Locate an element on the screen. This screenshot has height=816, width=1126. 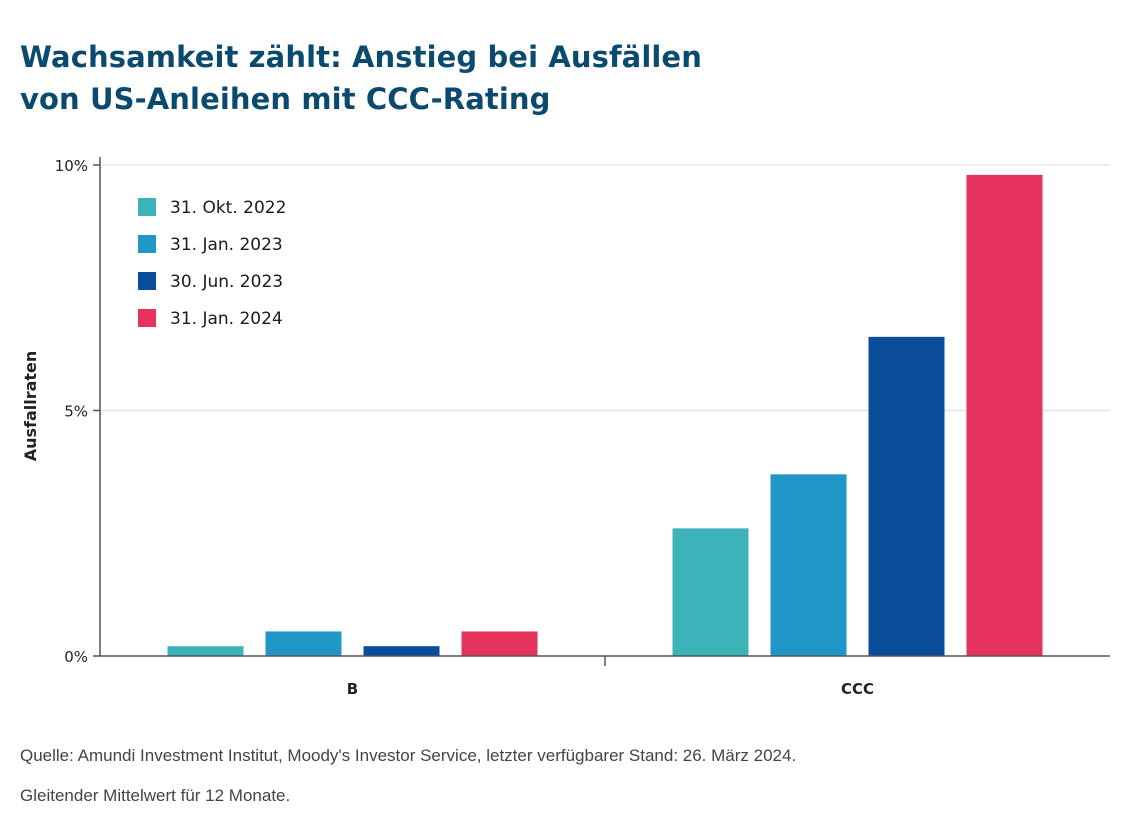
legend-label: 31. Okt. 2022 is located at coordinates (228, 208).